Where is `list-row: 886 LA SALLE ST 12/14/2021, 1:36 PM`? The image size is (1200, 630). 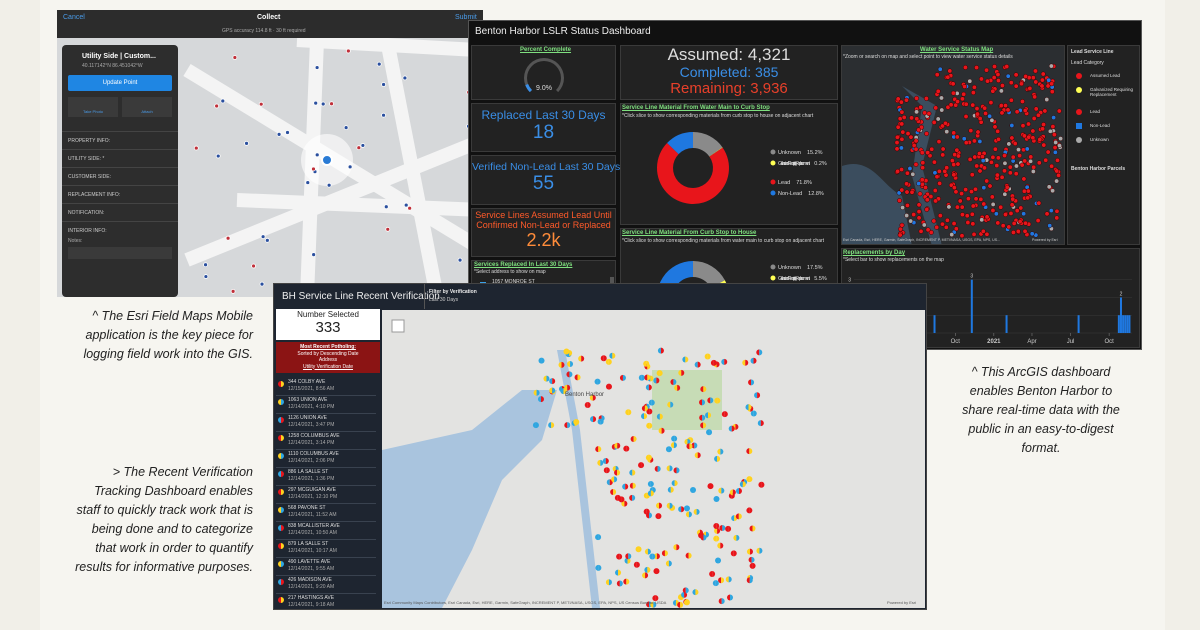 list-row: 886 LA SALLE ST 12/14/2021, 1:36 PM is located at coordinates (326, 477).